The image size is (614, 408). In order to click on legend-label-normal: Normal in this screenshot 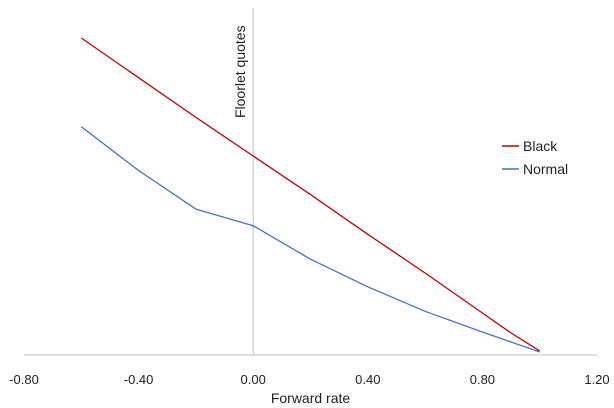, I will do `click(545, 169)`.